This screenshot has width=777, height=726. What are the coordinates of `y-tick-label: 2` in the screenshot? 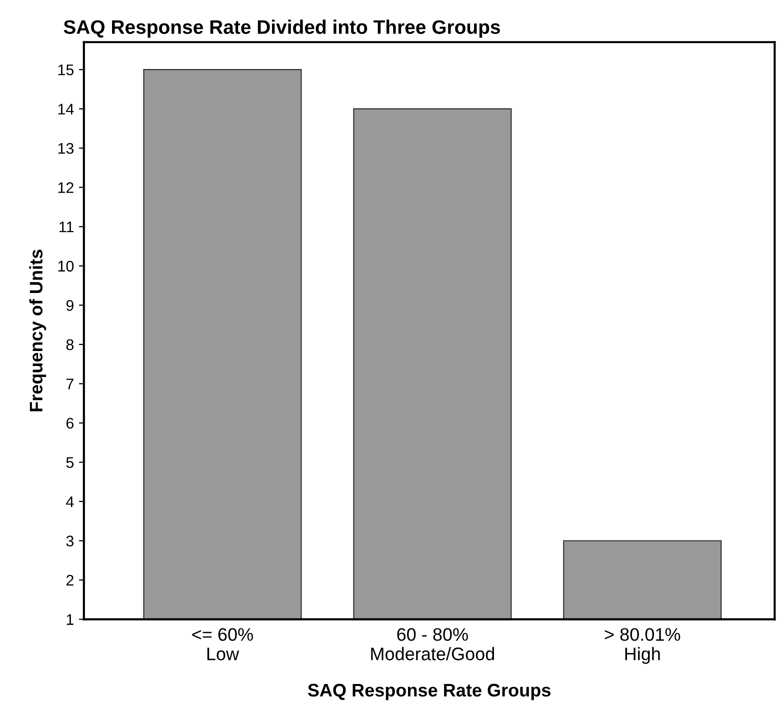 It's located at (70, 580).